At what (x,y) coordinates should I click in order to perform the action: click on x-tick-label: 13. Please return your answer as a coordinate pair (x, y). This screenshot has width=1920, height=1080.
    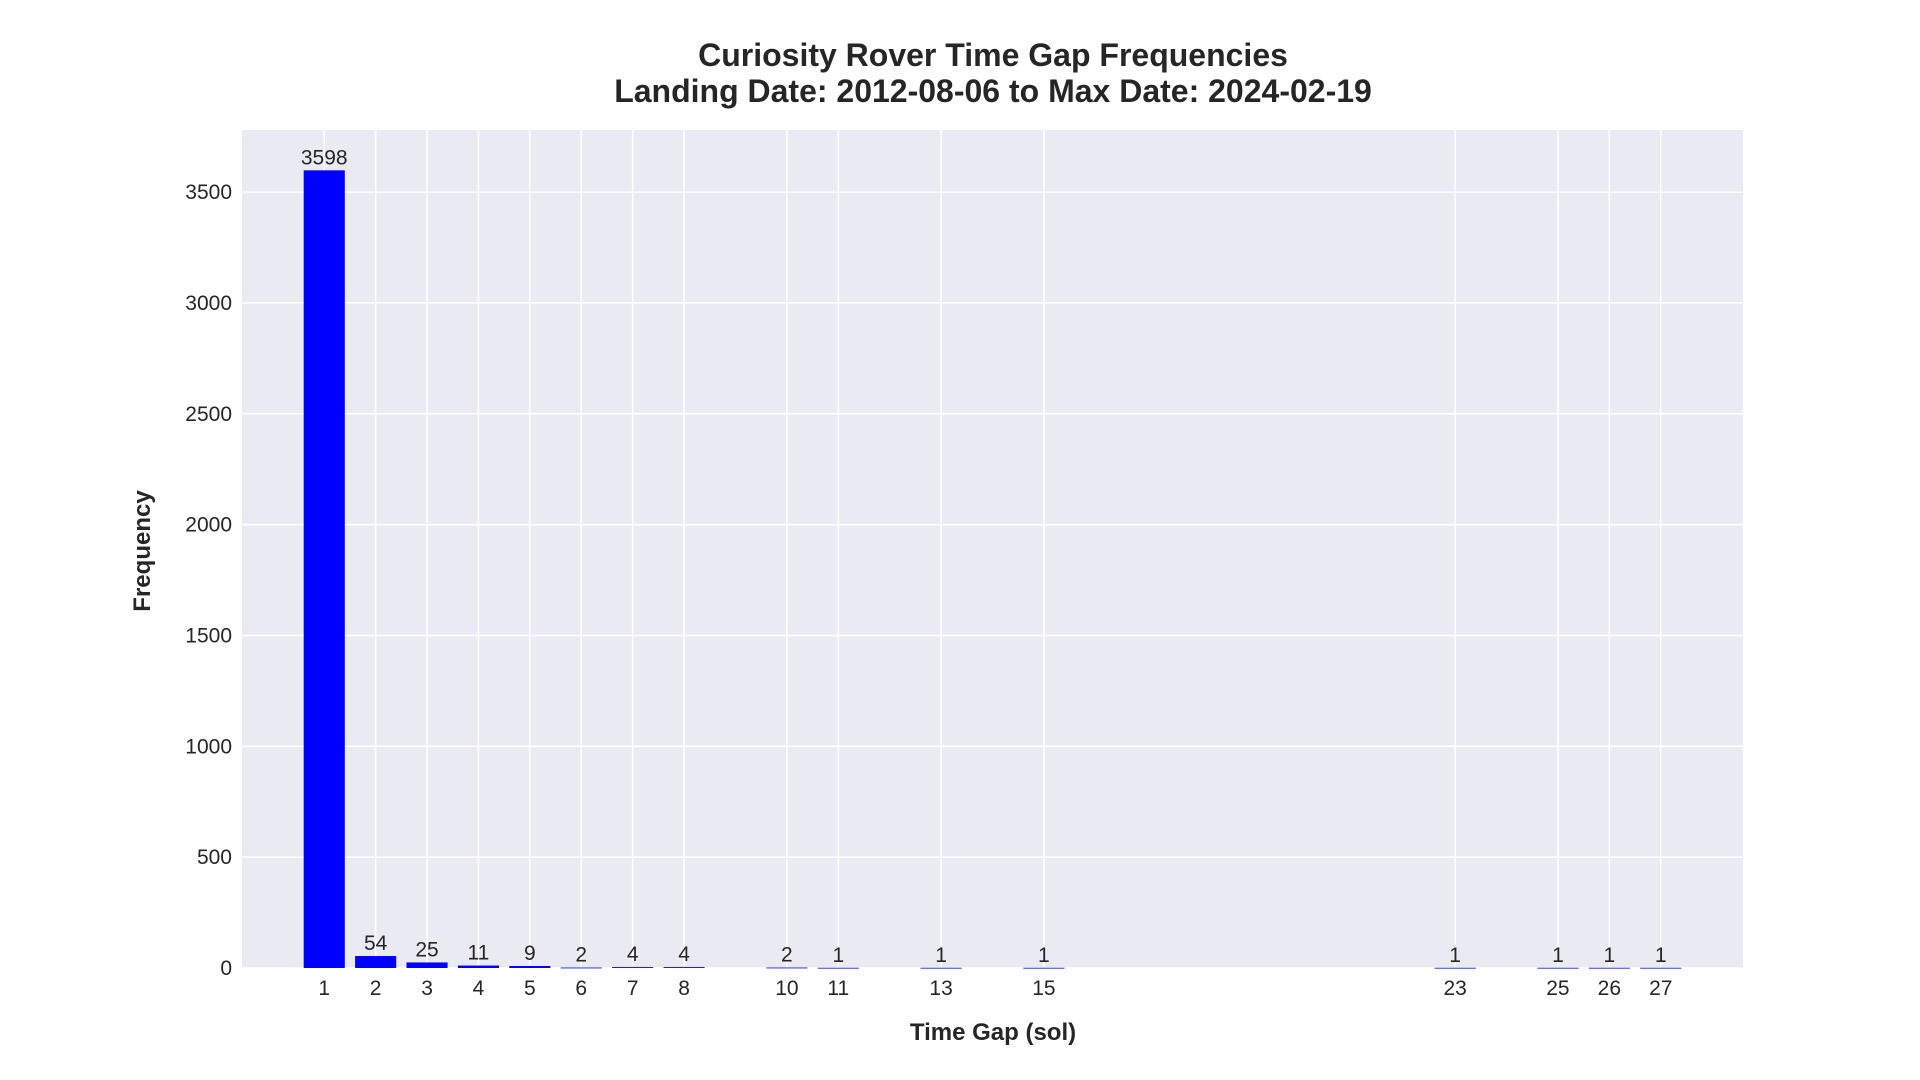
    Looking at the image, I should click on (940, 988).